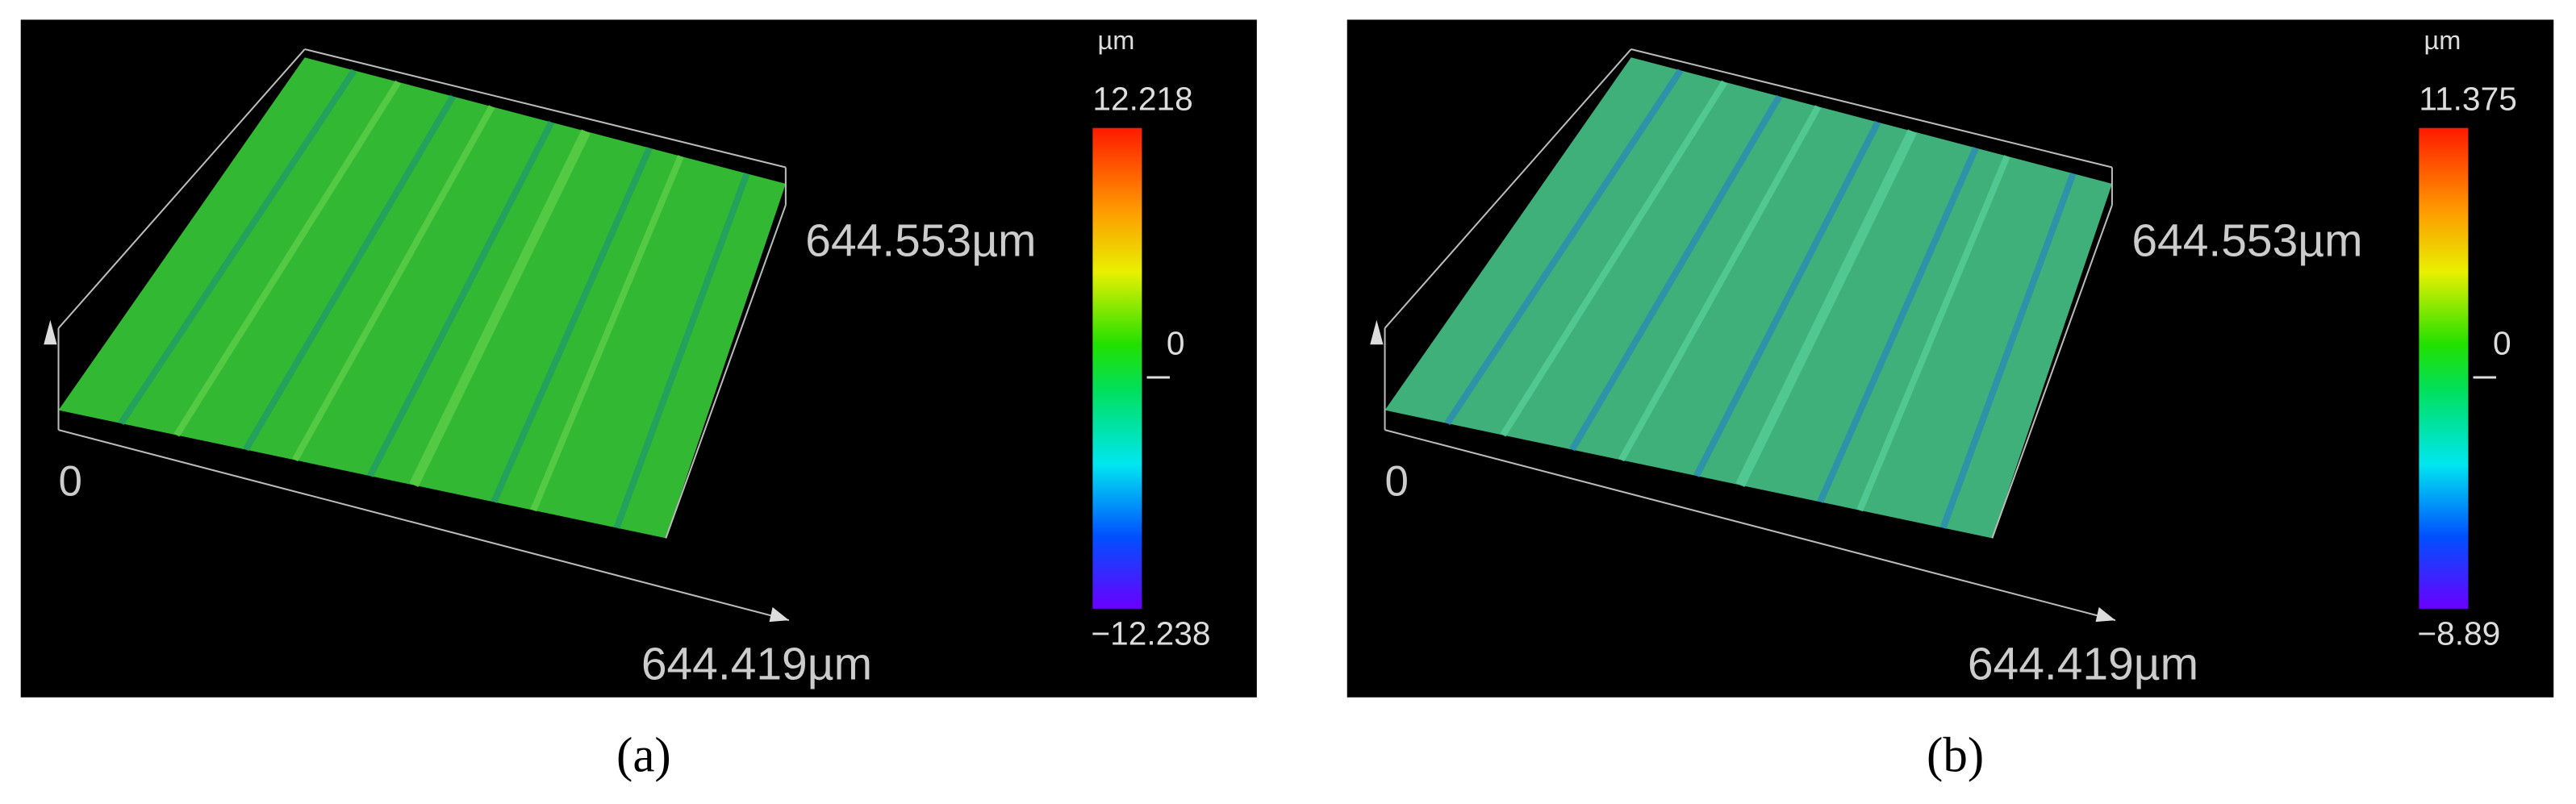  Describe the element at coordinates (1955, 755) in the screenshot. I see `panel-caption: (b)` at that location.